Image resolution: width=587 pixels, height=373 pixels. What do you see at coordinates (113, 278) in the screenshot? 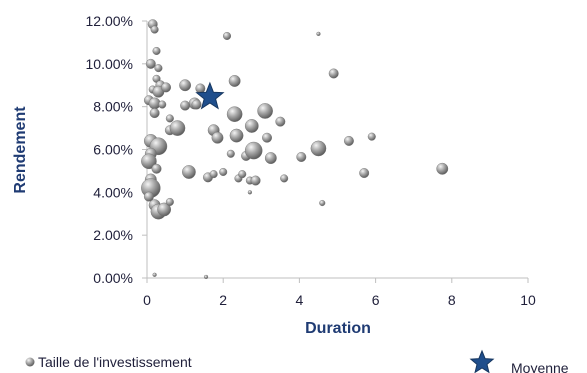
I see `y-tick-label: 0.00%` at bounding box center [113, 278].